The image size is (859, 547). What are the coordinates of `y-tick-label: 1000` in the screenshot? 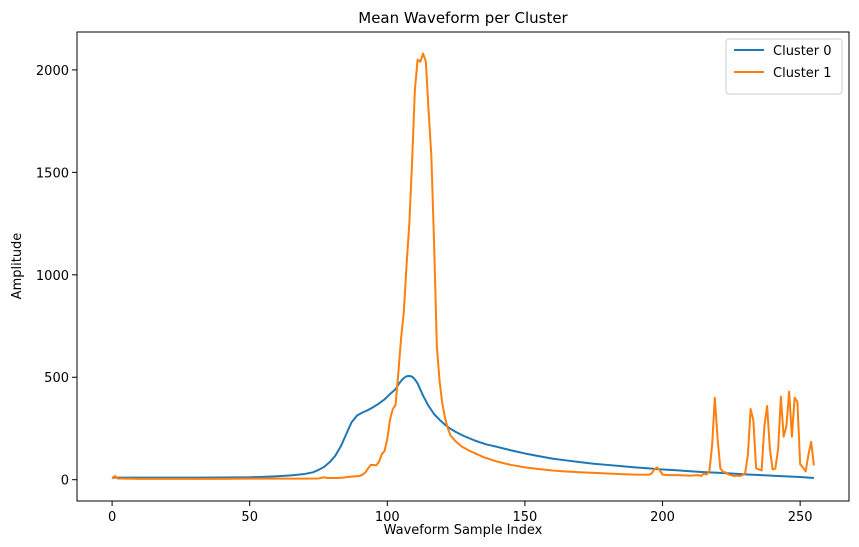 It's located at (52, 276).